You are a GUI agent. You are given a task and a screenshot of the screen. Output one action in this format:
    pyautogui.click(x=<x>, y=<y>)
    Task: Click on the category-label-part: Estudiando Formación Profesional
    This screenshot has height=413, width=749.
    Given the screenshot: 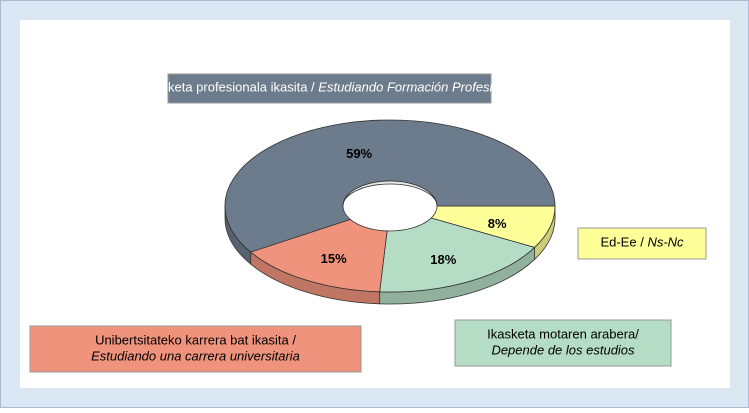 What is the action you would take?
    pyautogui.click(x=418, y=87)
    